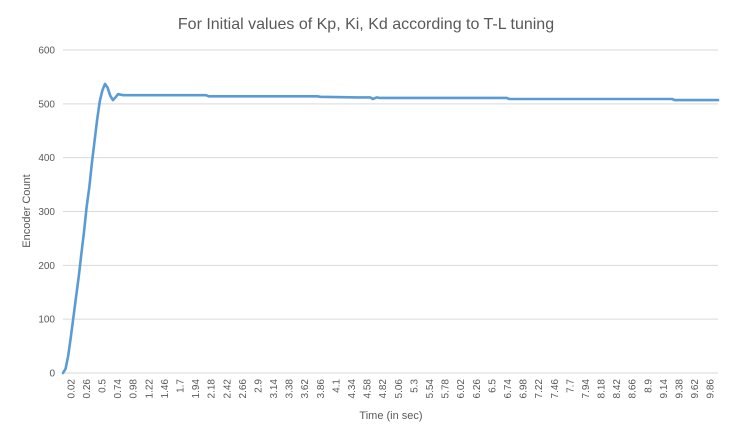 This screenshot has height=441, width=733. I want to click on x-tick-label: 2.9, so click(258, 386).